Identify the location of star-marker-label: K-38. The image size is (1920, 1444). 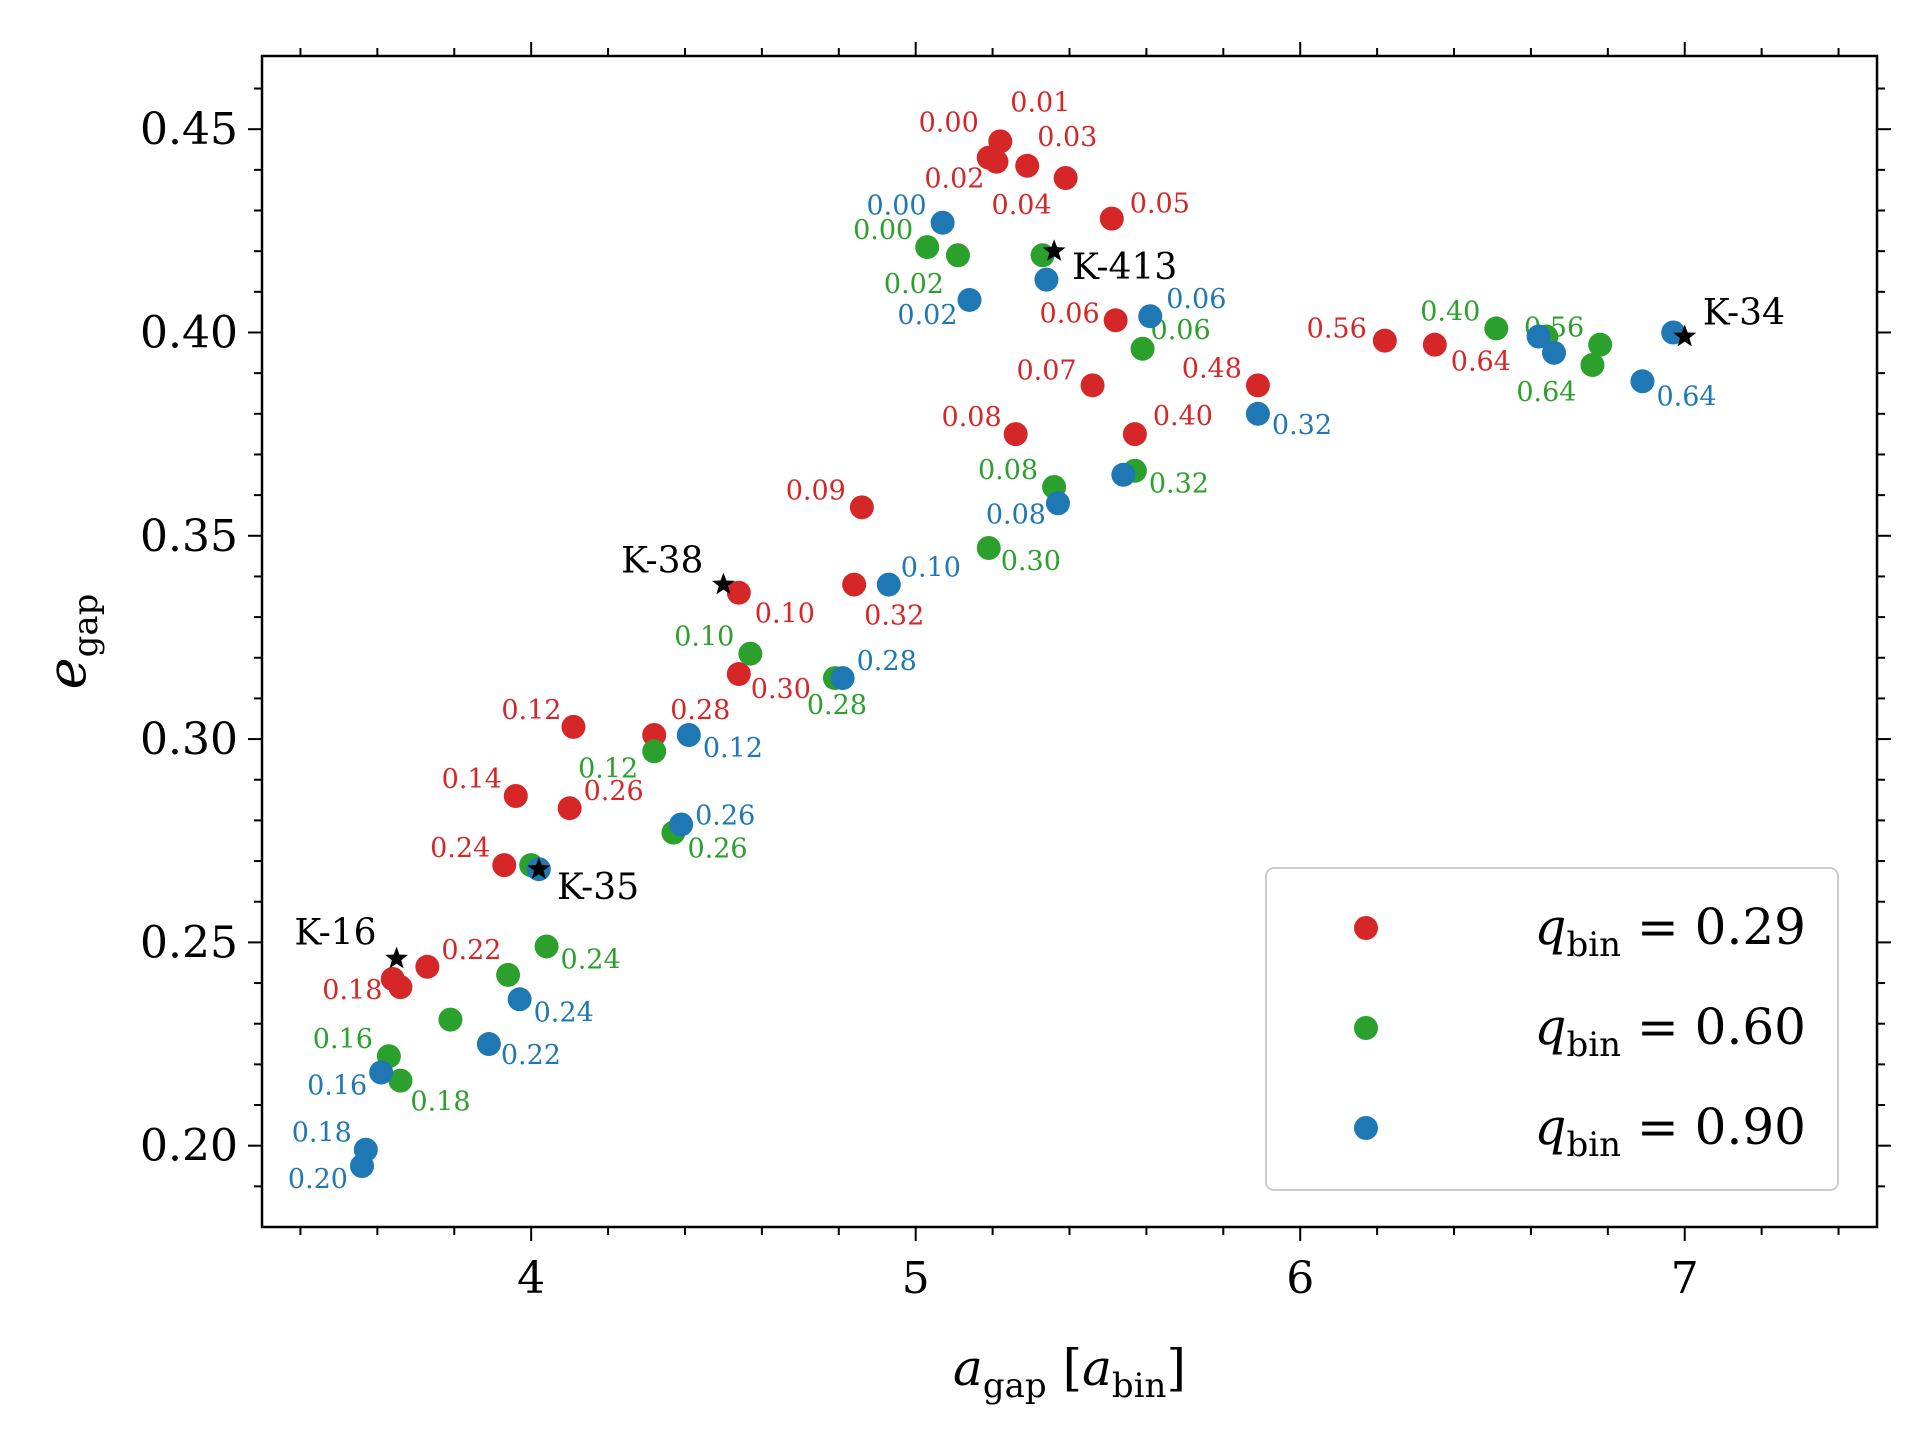
(662, 561).